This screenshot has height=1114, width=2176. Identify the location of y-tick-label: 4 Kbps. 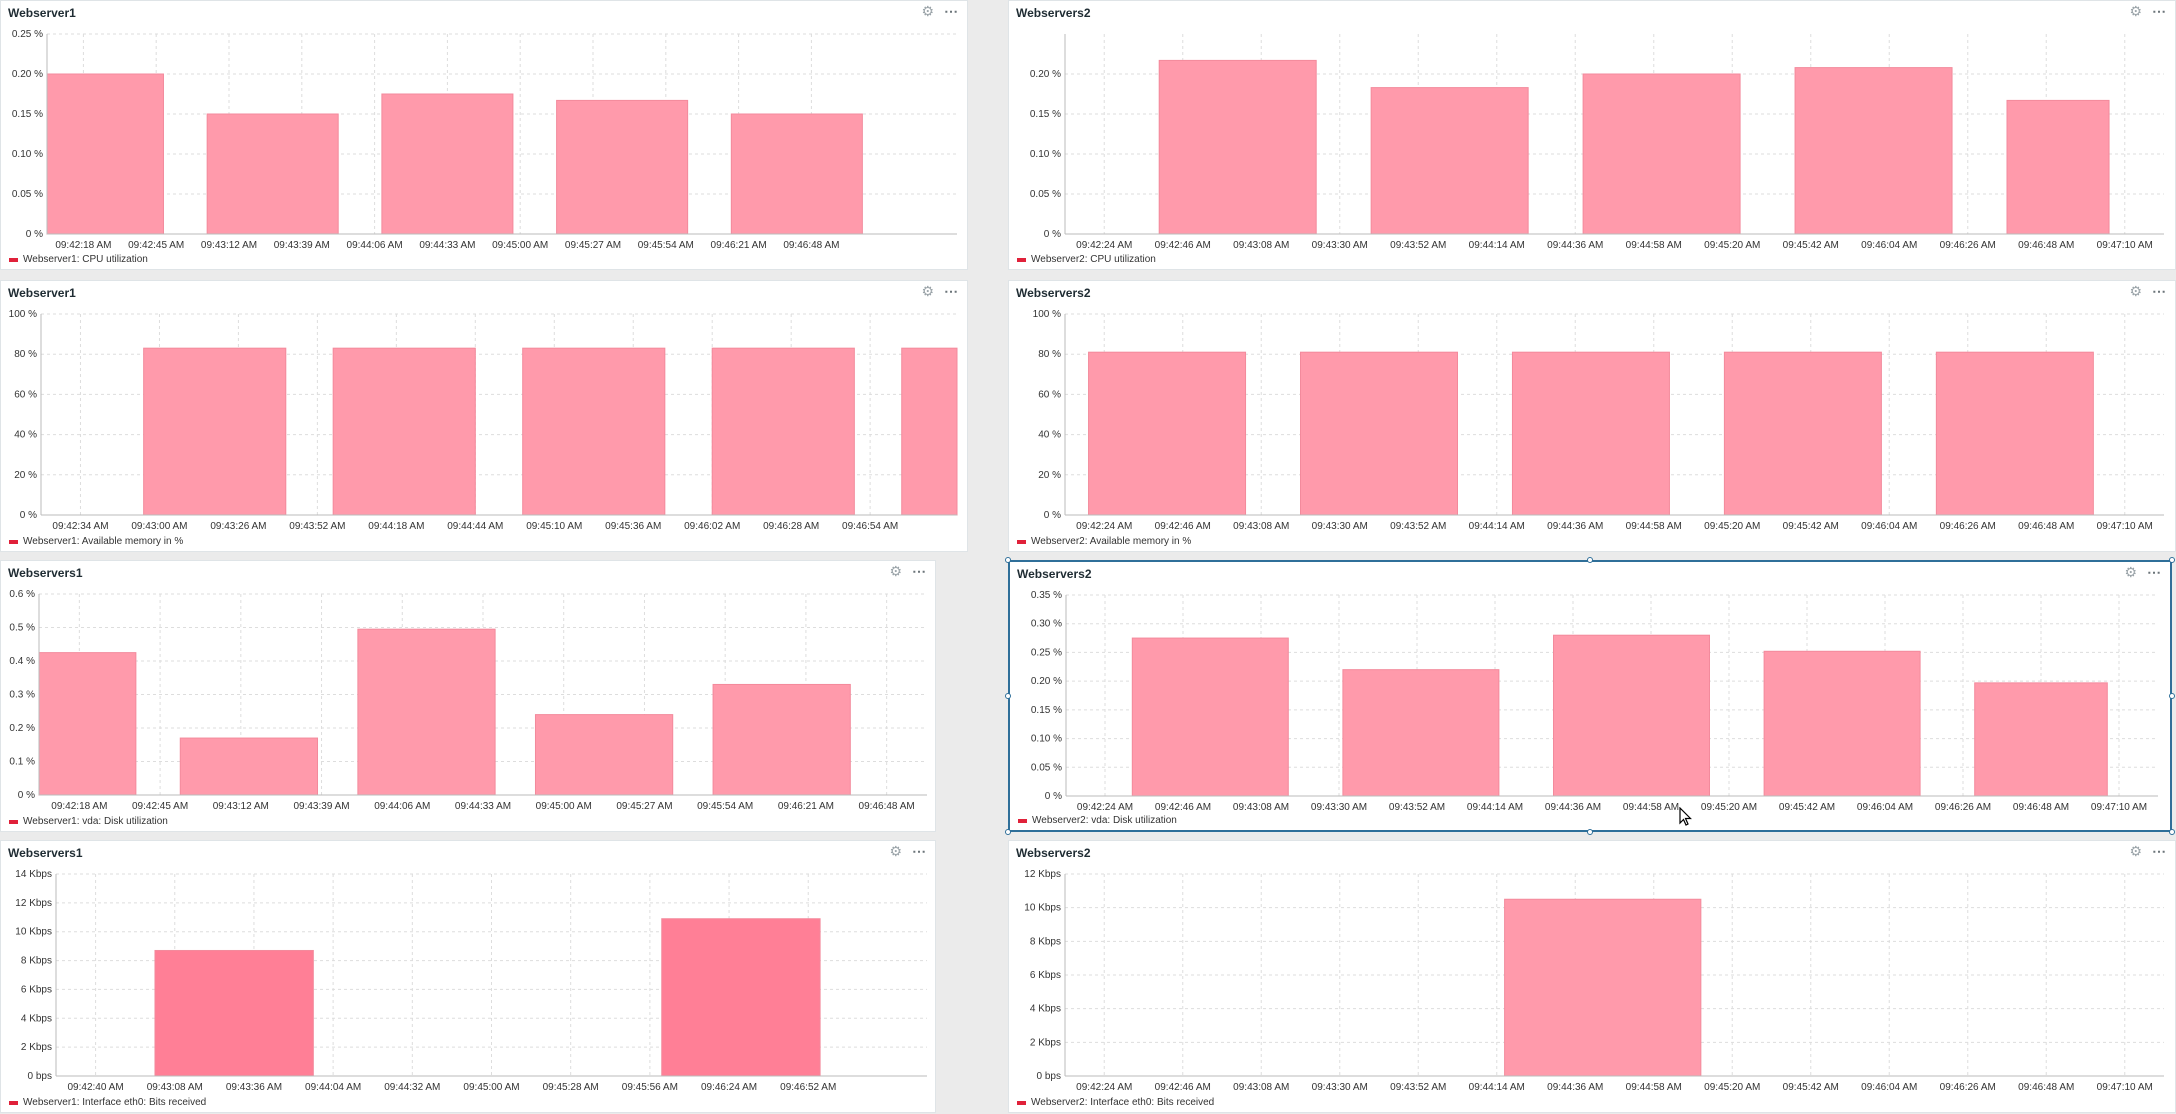
(1045, 1009).